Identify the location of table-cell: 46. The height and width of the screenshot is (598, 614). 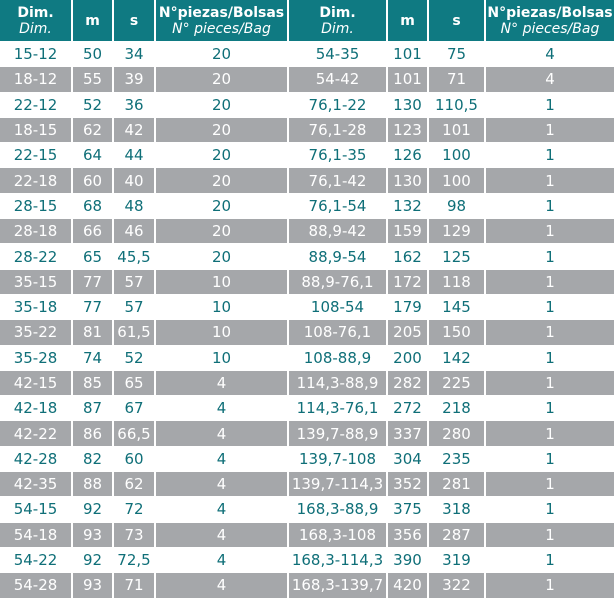
(134, 231).